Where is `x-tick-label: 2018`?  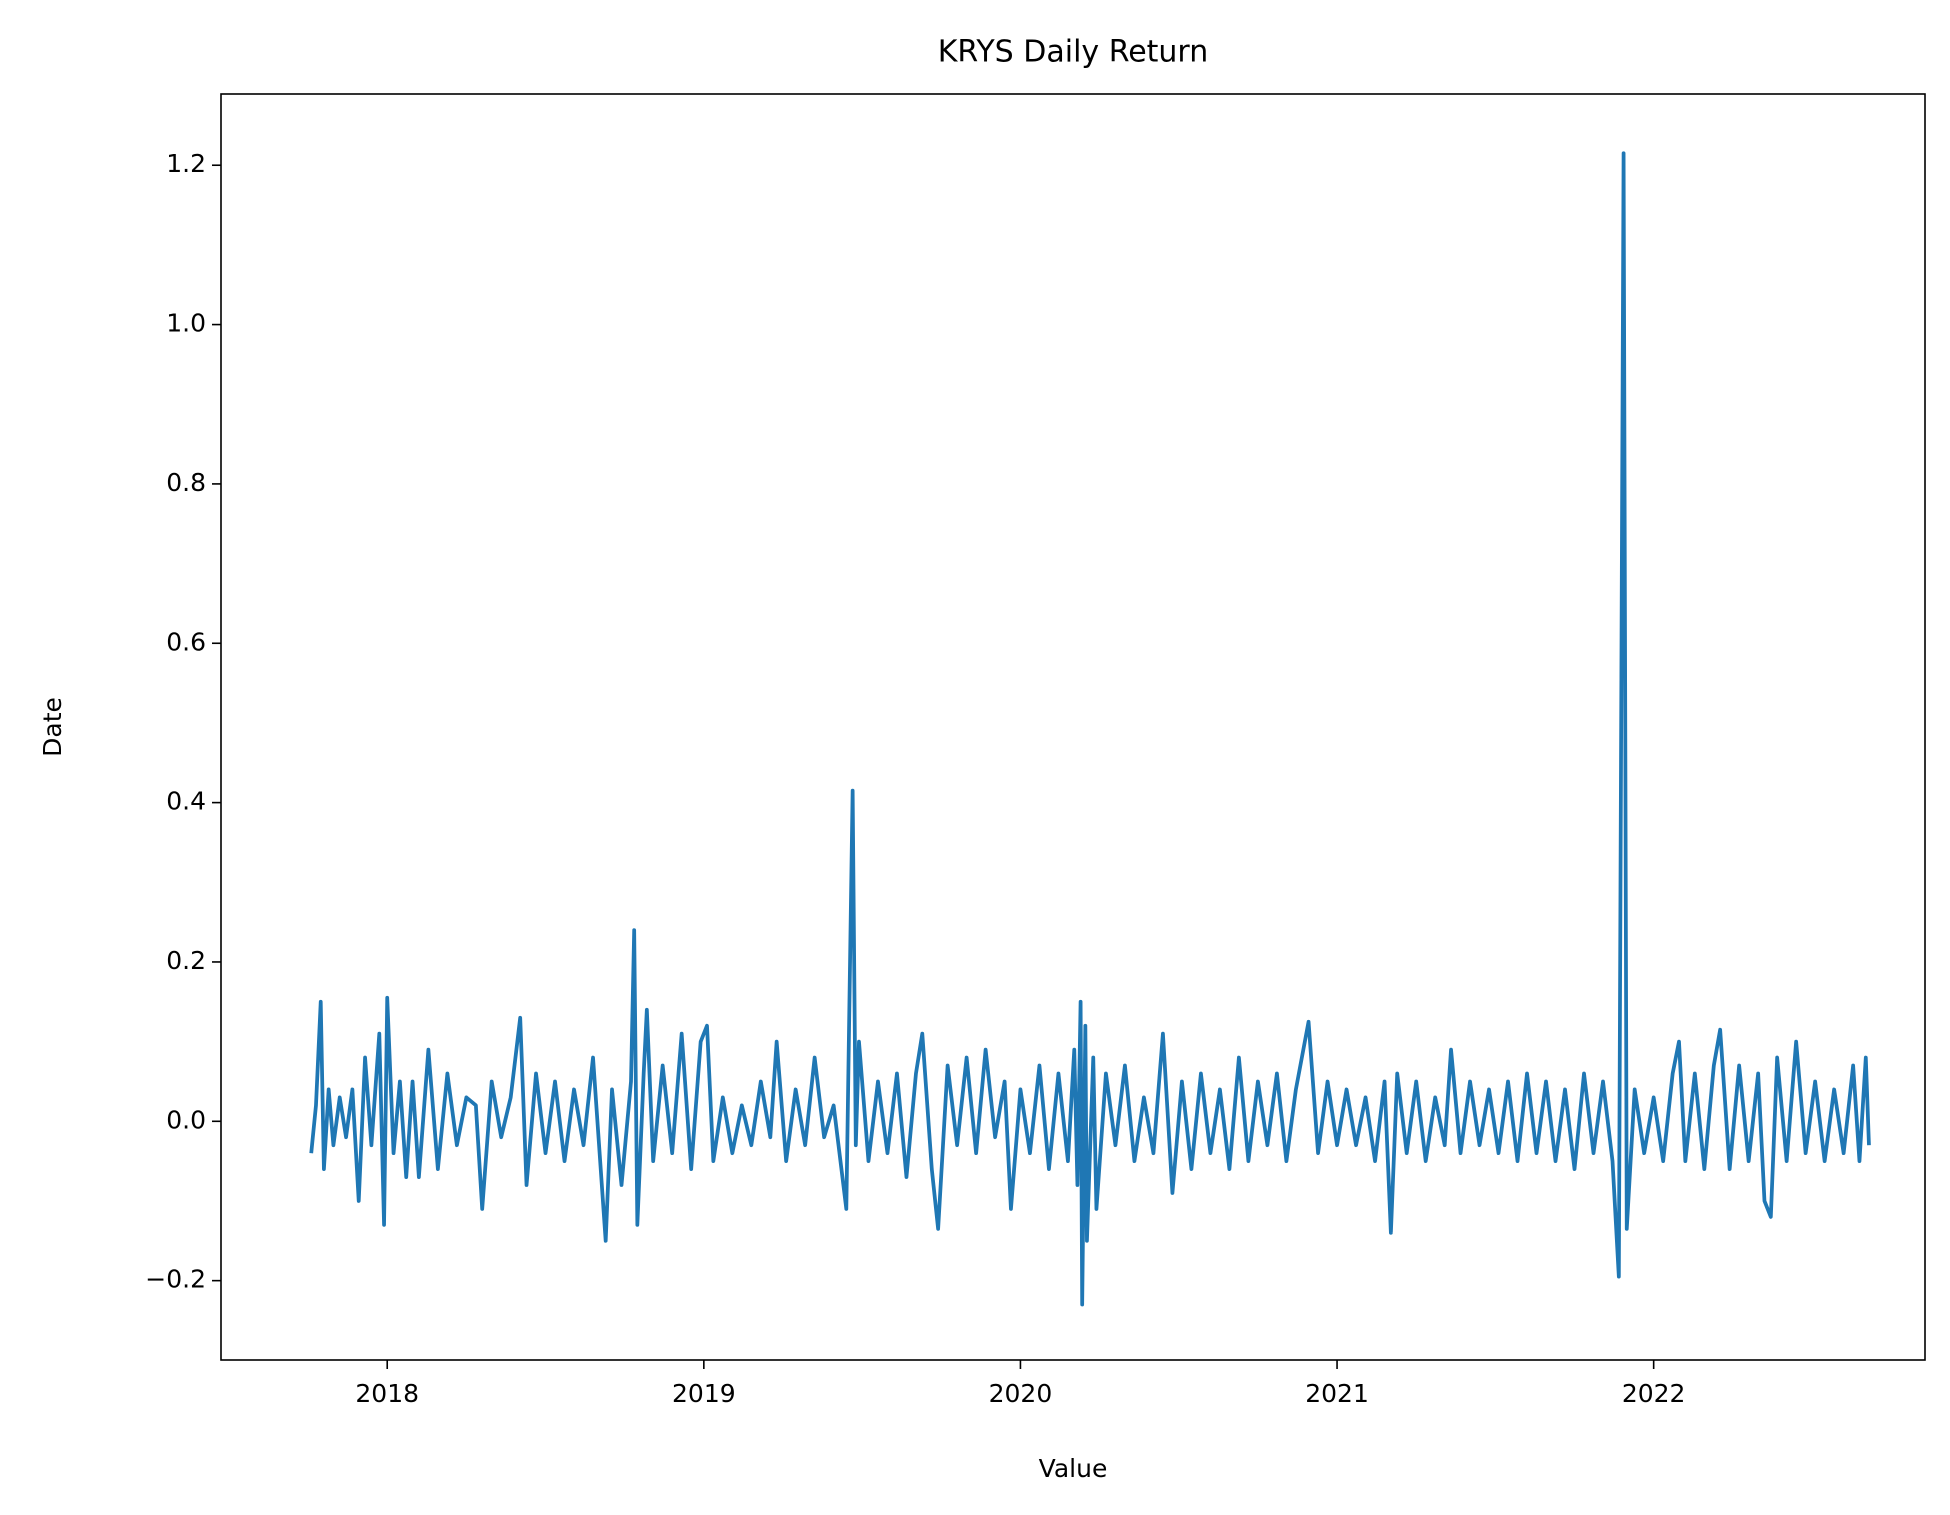
x-tick-label: 2018 is located at coordinates (387, 1393).